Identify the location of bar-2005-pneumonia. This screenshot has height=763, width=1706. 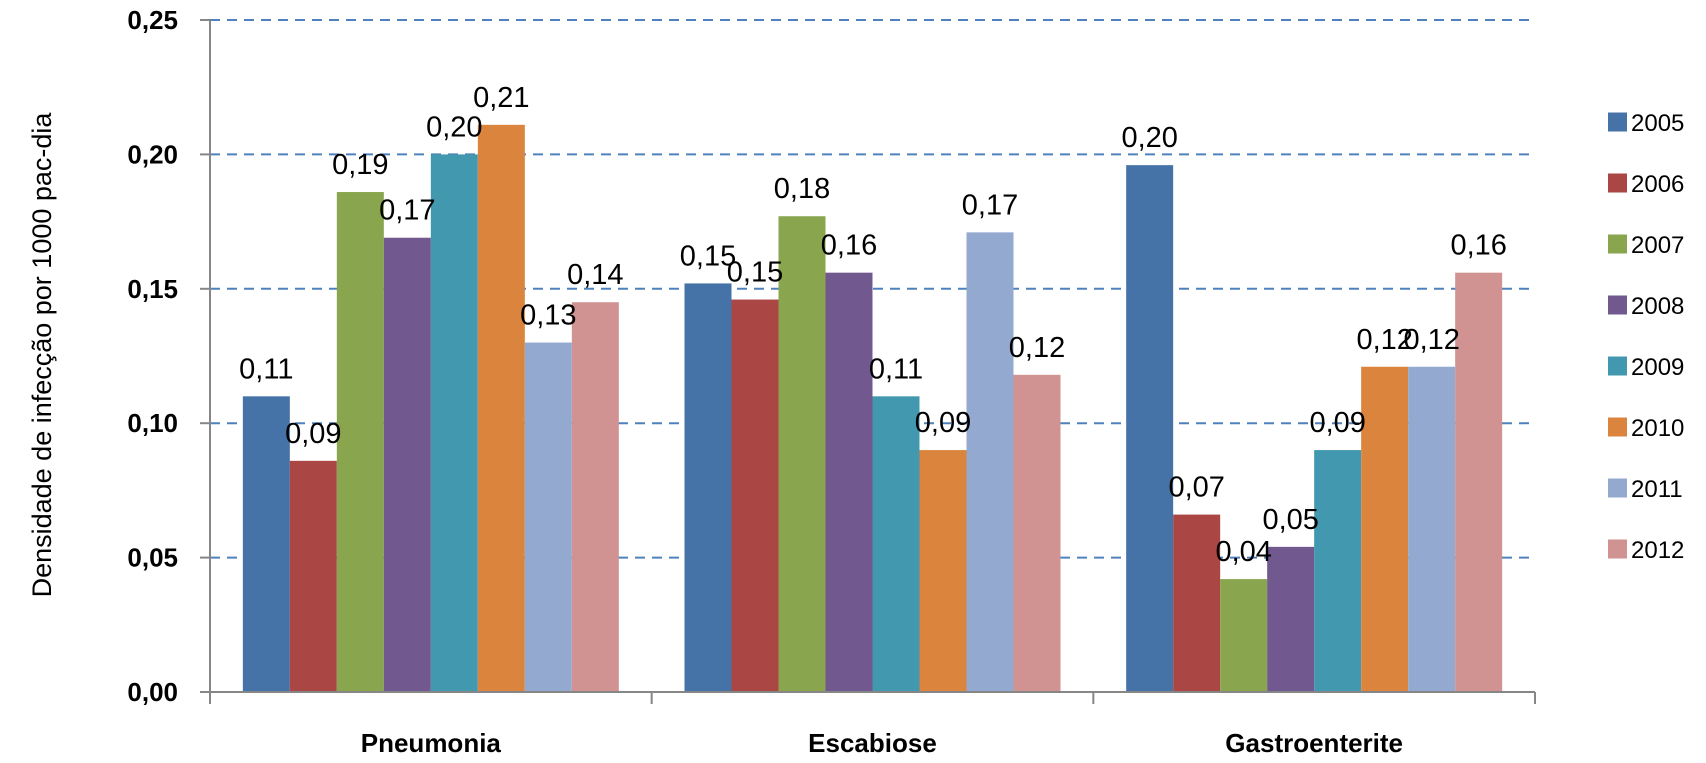
(266, 544).